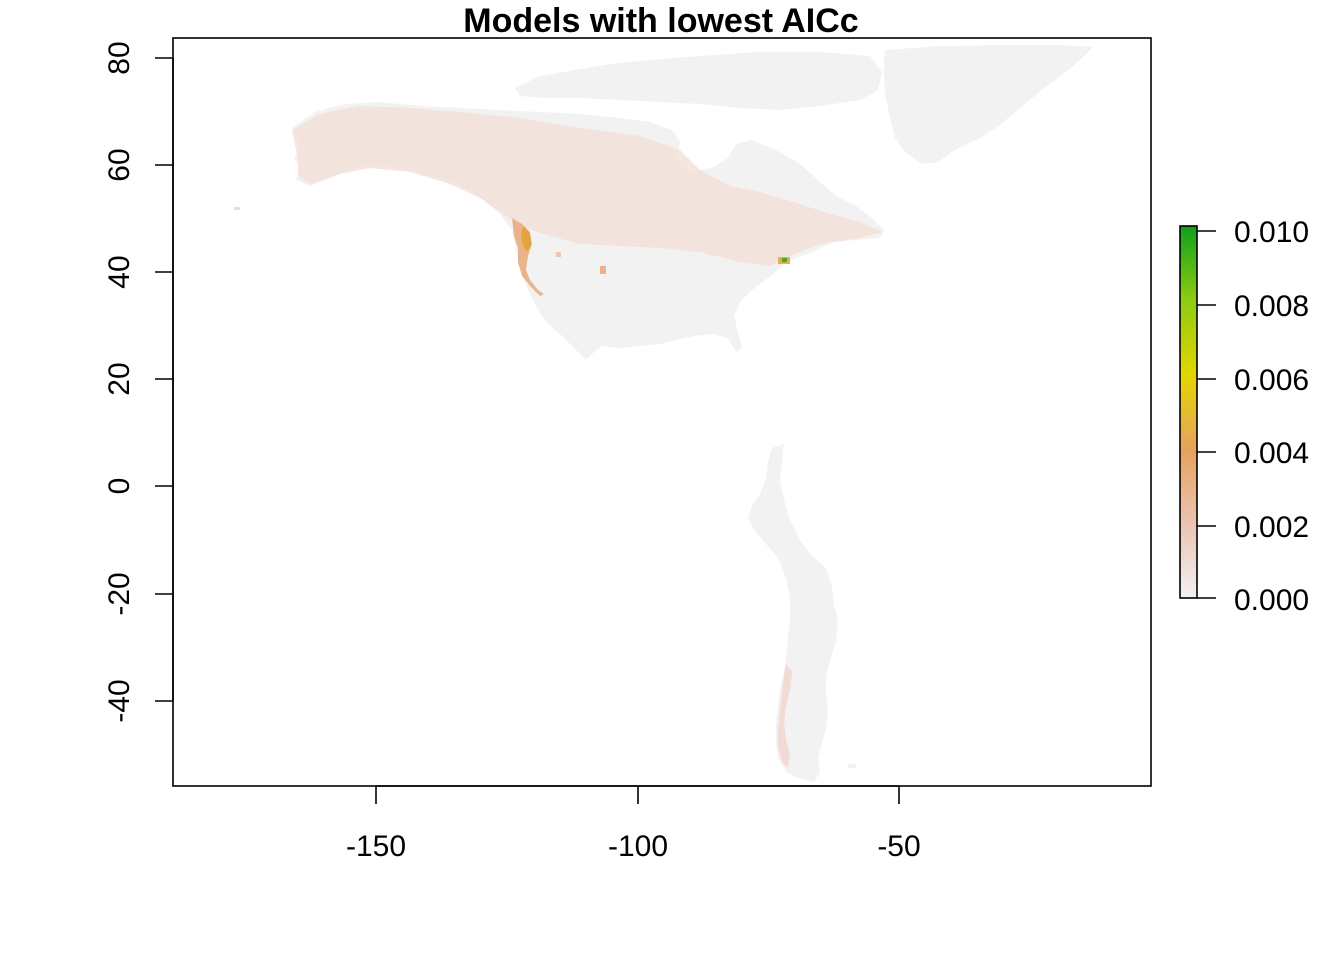 The width and height of the screenshot is (1344, 965). I want to click on x-axis: -150 -100 -50, so click(633, 824).